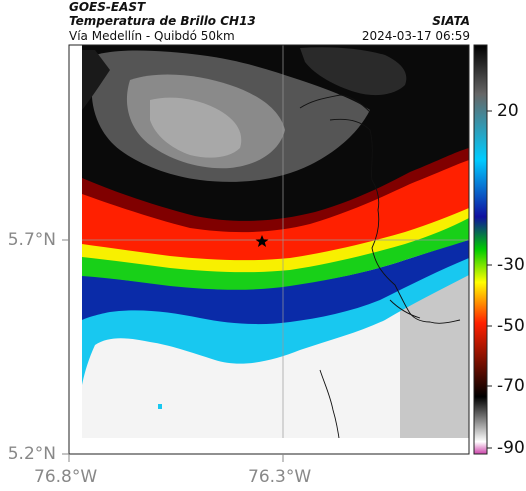  What do you see at coordinates (451, 21) in the screenshot?
I see `agency-label: SIATA` at bounding box center [451, 21].